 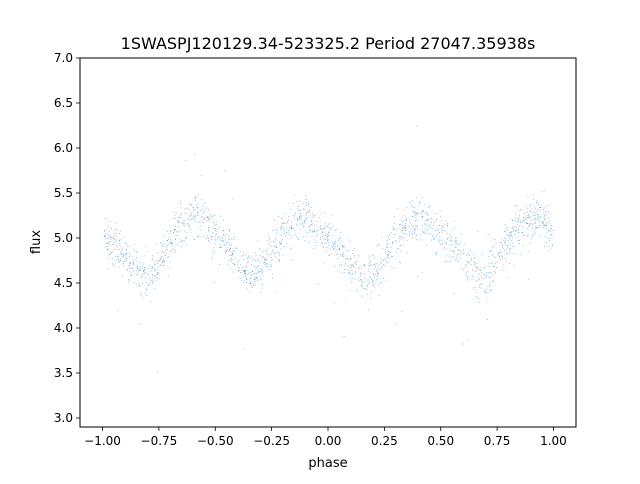 I want to click on x-tick-label: −0.25, so click(x=271, y=441).